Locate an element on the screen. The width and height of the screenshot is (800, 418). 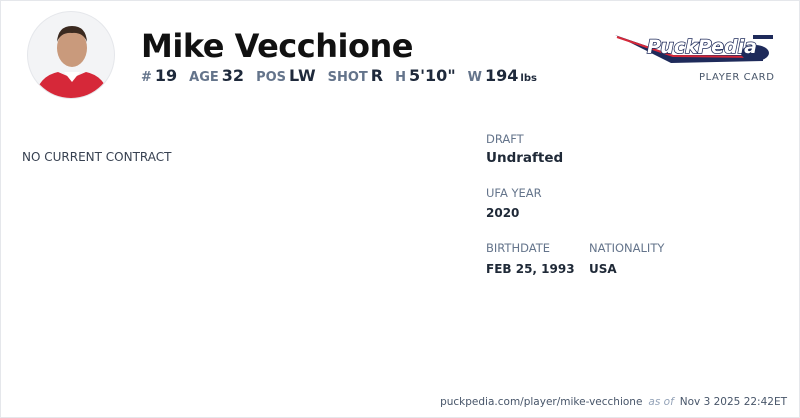
avatar is located at coordinates (71, 55).